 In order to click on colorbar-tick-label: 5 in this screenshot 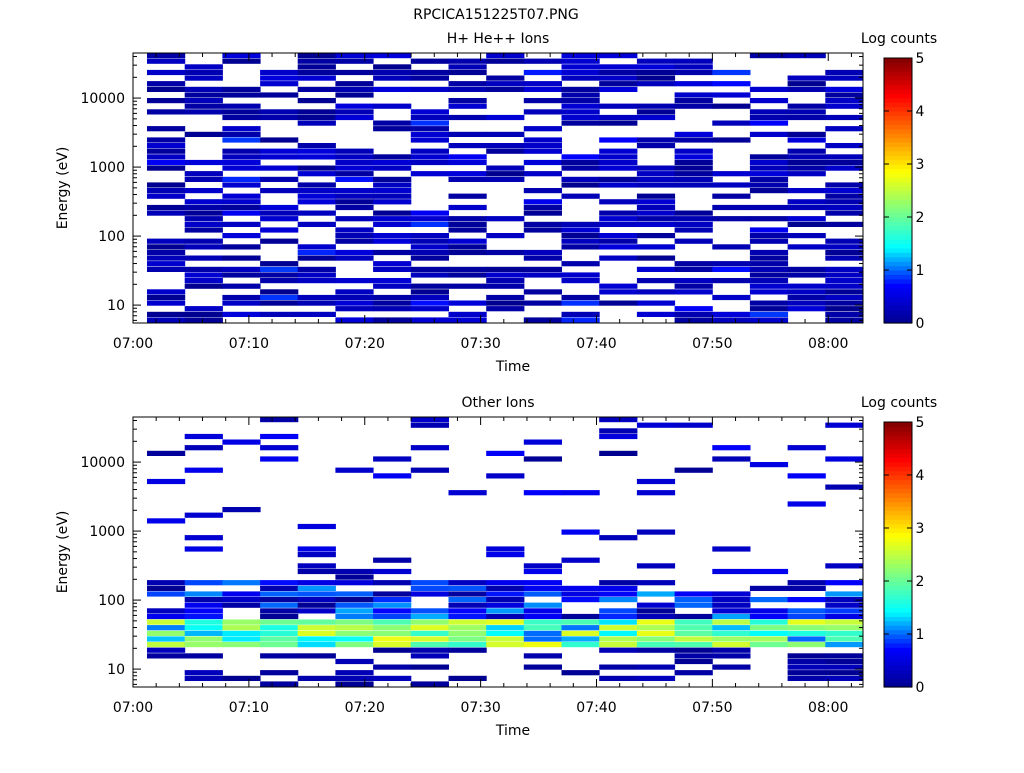, I will do `click(920, 59)`.